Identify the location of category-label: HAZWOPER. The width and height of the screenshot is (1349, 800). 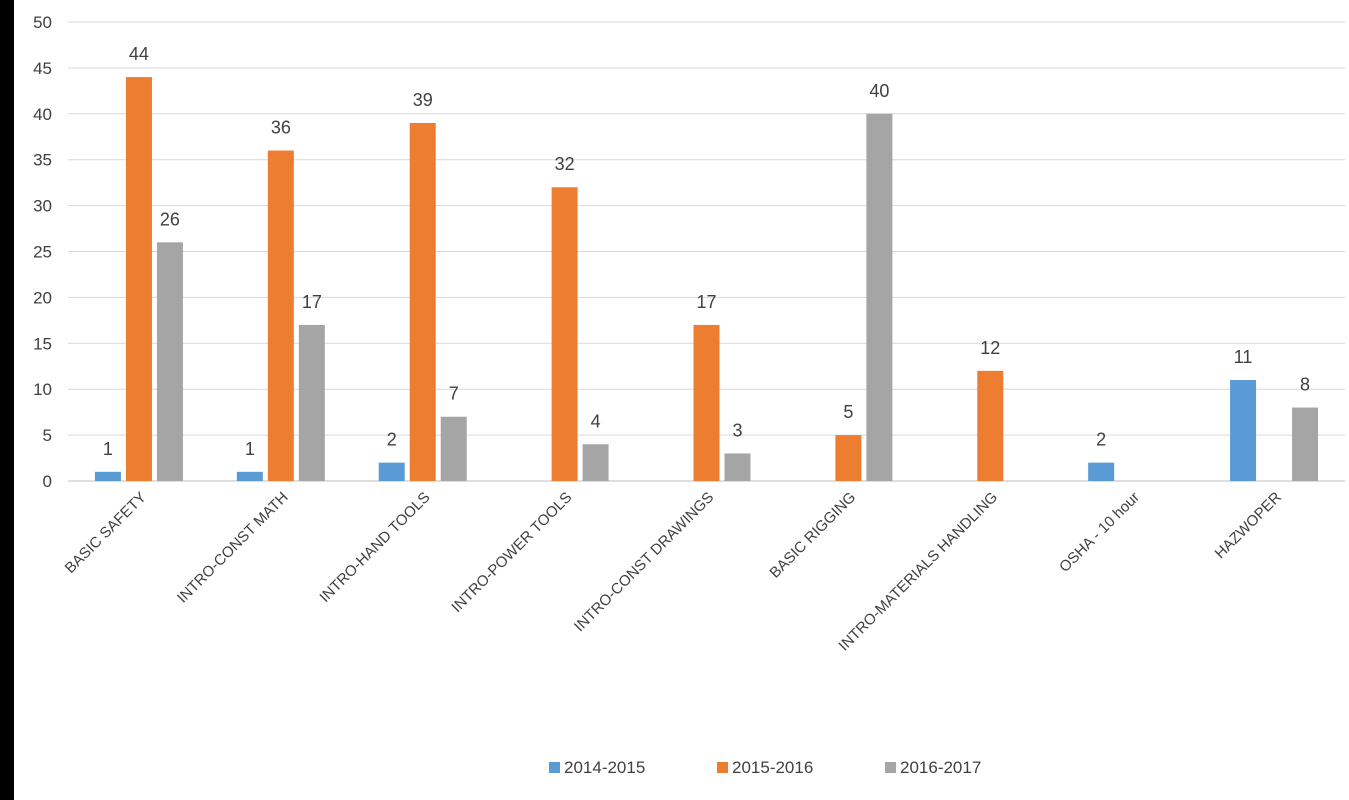
(1248, 525).